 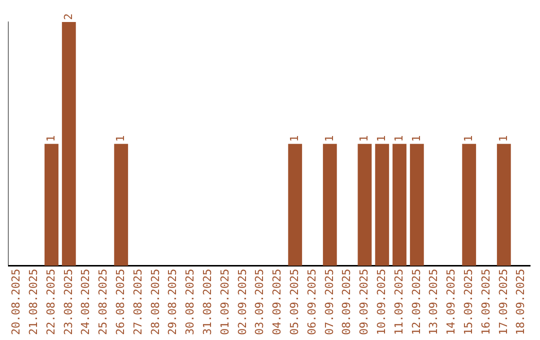 What do you see at coordinates (451, 302) in the screenshot?
I see `x-tick-label: 14.09.2025` at bounding box center [451, 302].